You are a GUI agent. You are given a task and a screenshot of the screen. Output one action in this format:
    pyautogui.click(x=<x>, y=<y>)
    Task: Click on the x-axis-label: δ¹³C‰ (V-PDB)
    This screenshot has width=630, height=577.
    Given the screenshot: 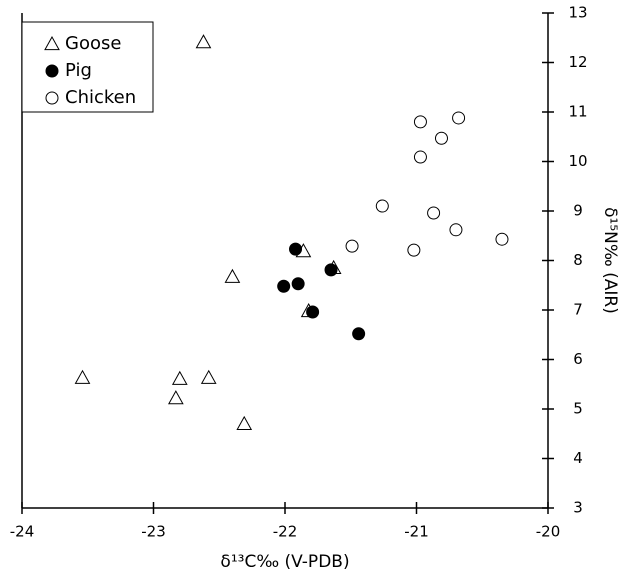 What is the action you would take?
    pyautogui.click(x=284, y=562)
    